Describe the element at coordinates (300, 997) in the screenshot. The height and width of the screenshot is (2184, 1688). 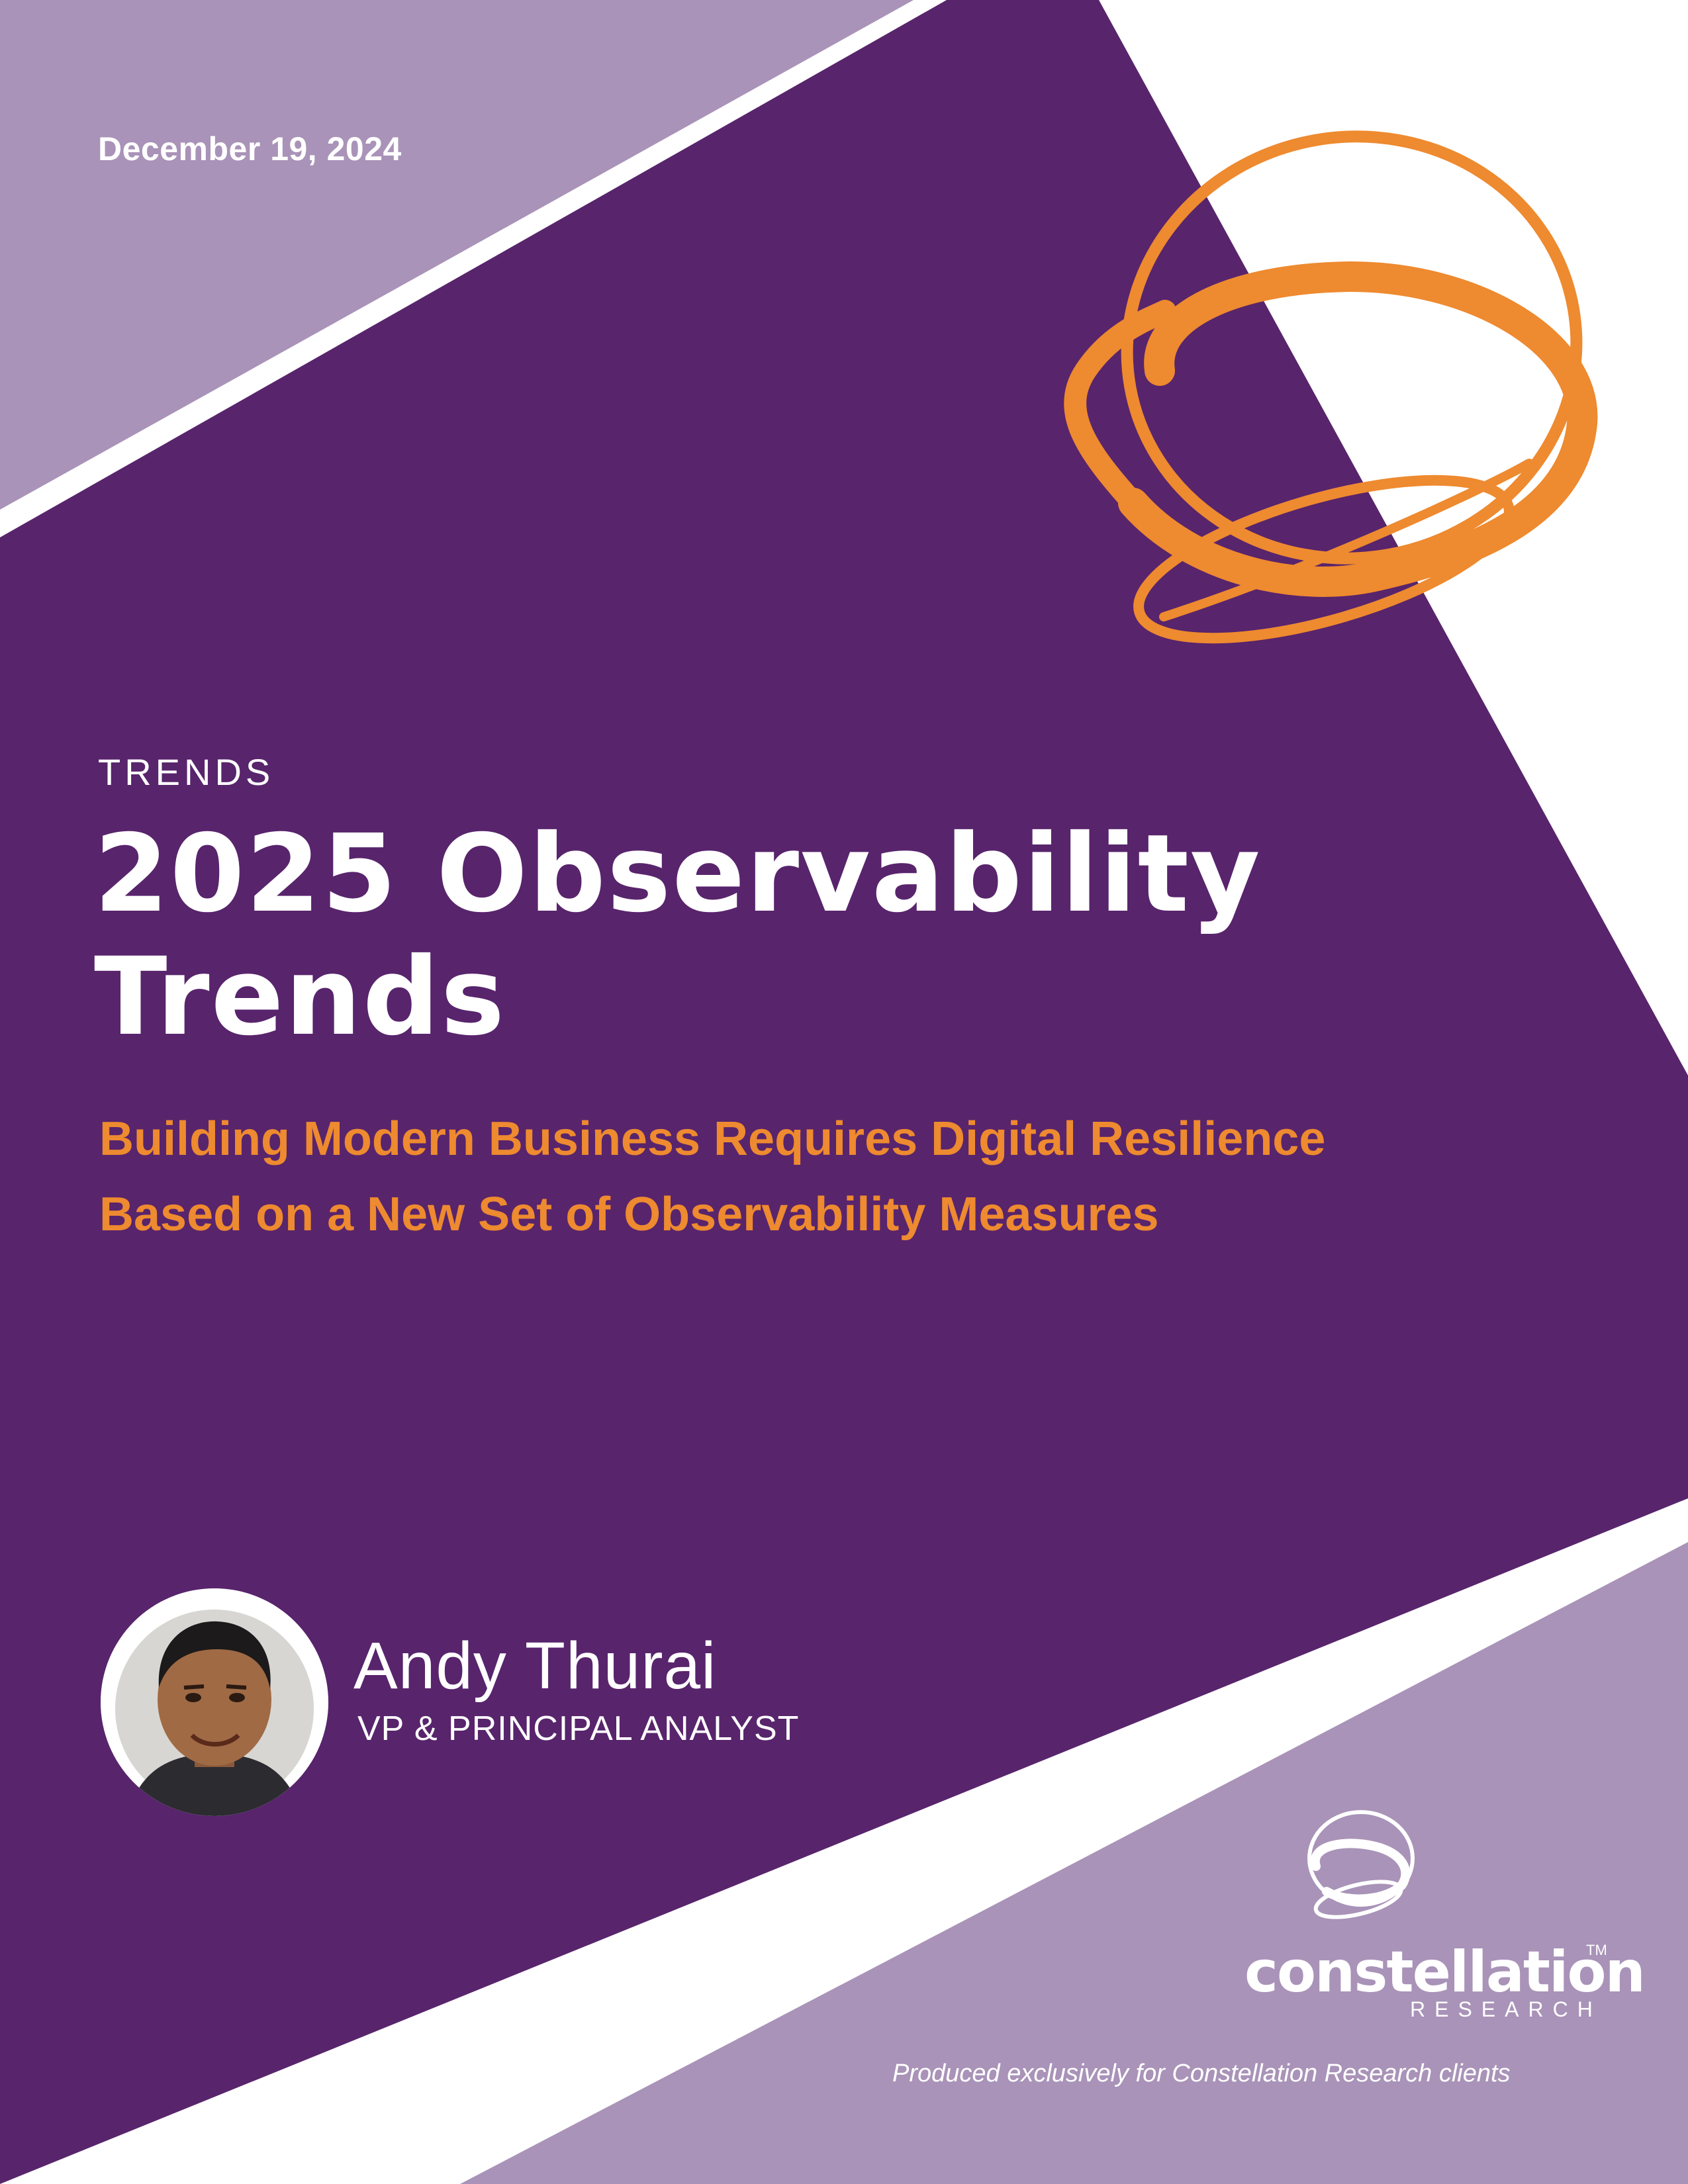
I see `title-line-2: Trends` at that location.